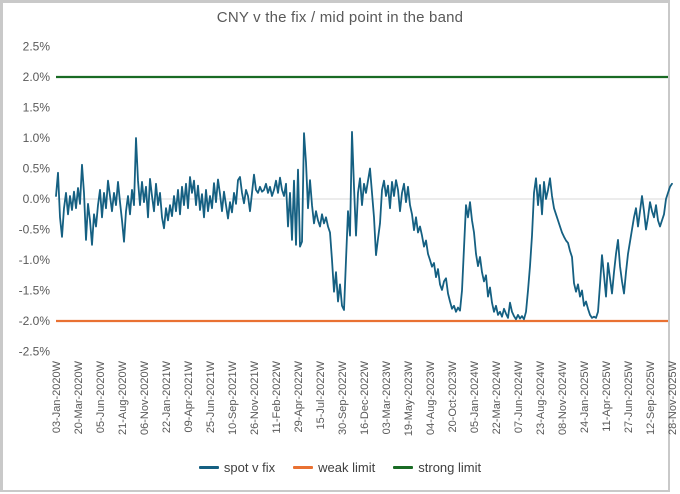 The height and width of the screenshot is (494, 680). I want to click on svg-text: 1.0%, so click(37, 138).